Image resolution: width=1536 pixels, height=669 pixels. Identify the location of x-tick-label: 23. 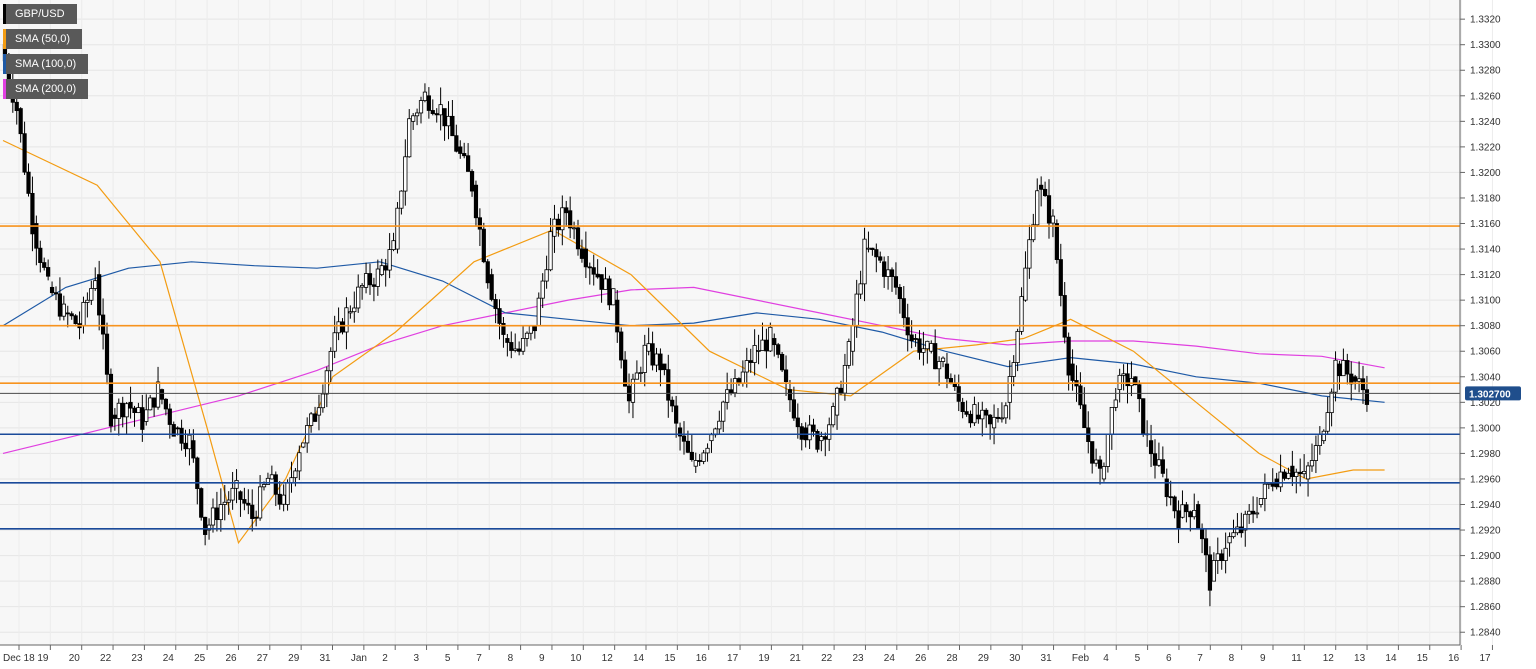
(137, 658).